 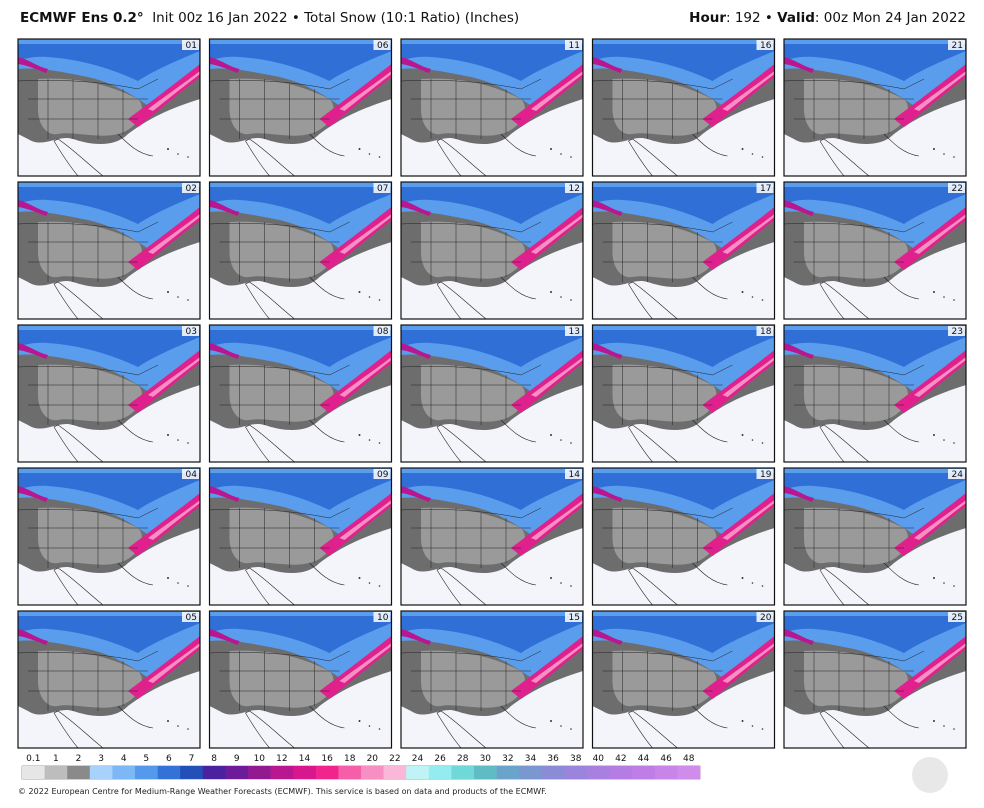 I want to click on member-label: 17, so click(x=765, y=189).